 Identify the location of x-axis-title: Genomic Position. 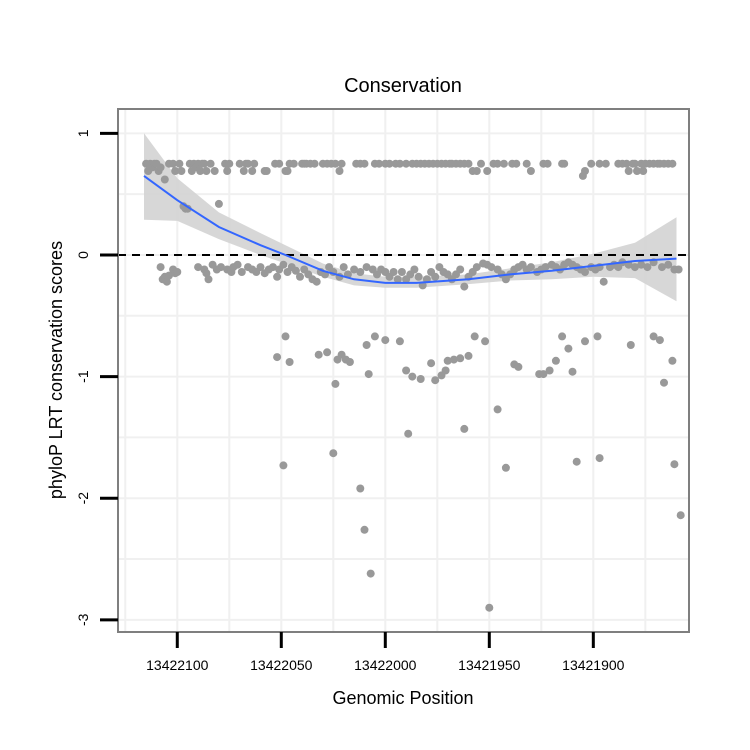
(402, 698).